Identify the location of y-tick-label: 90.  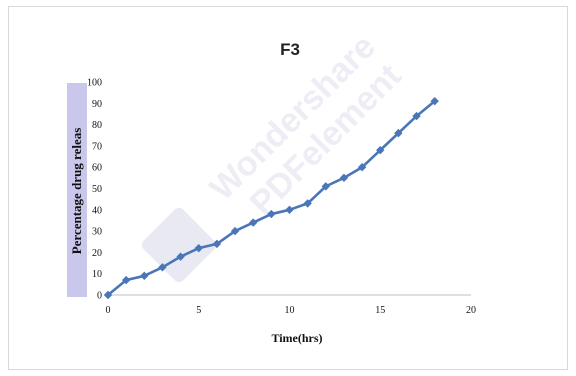
(97, 104).